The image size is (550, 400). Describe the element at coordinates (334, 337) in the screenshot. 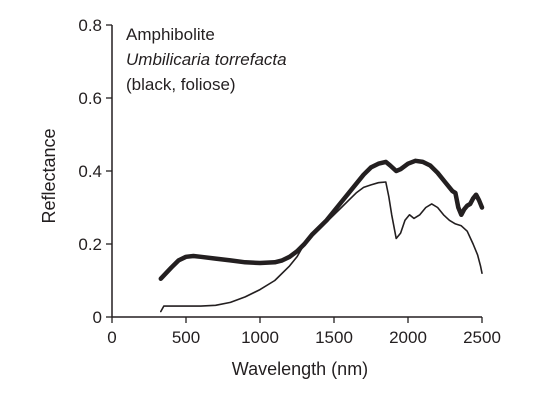

I see `x-tick-label: 1500` at that location.